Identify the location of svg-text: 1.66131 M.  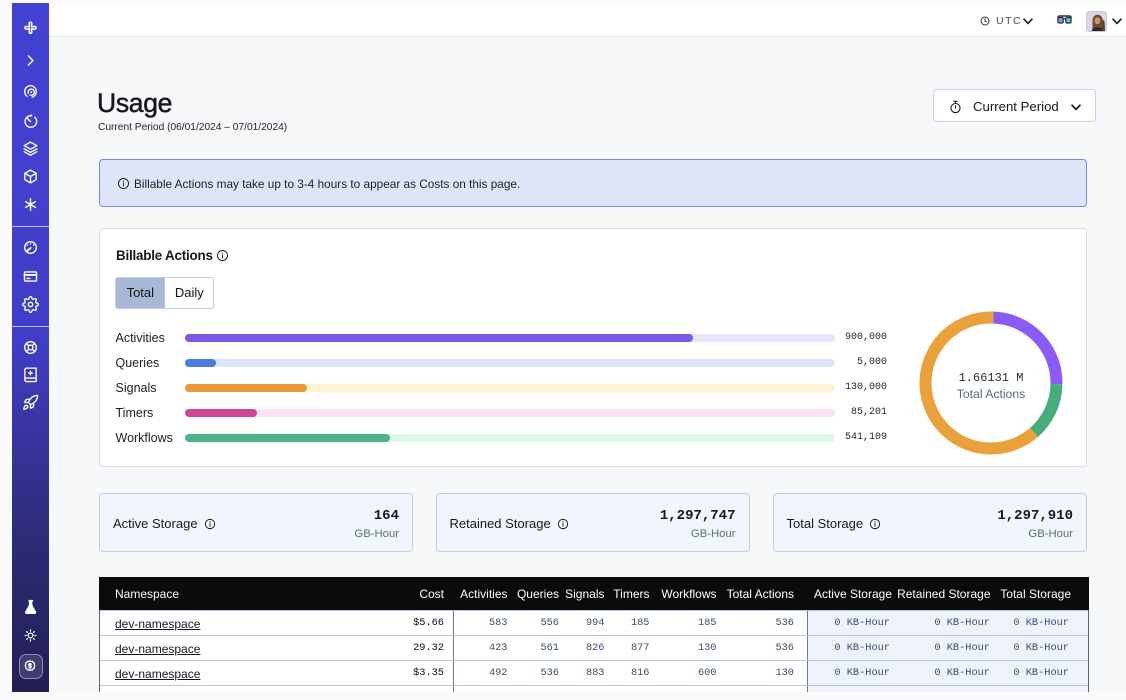
(991, 378).